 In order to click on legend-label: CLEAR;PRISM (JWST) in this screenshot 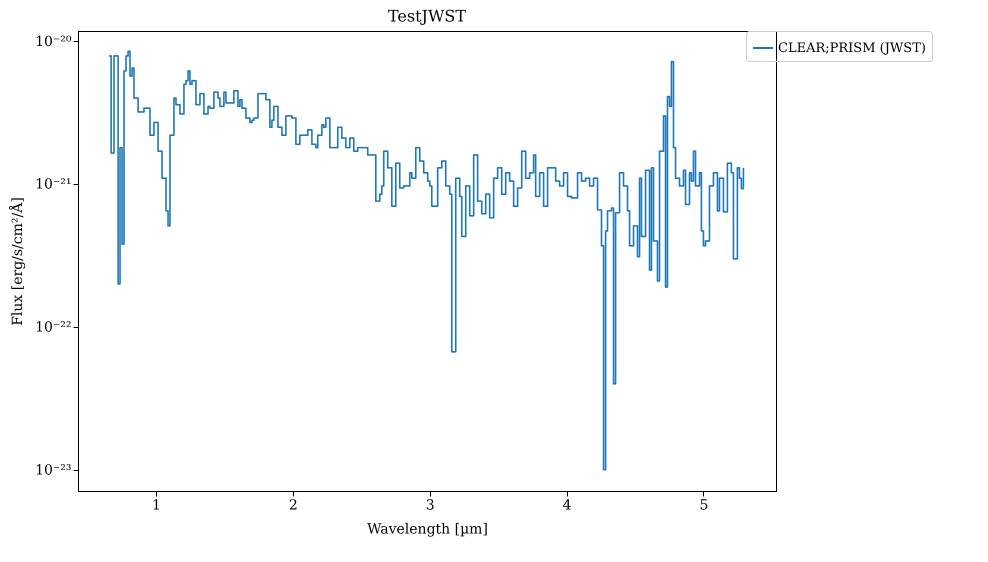, I will do `click(852, 48)`.